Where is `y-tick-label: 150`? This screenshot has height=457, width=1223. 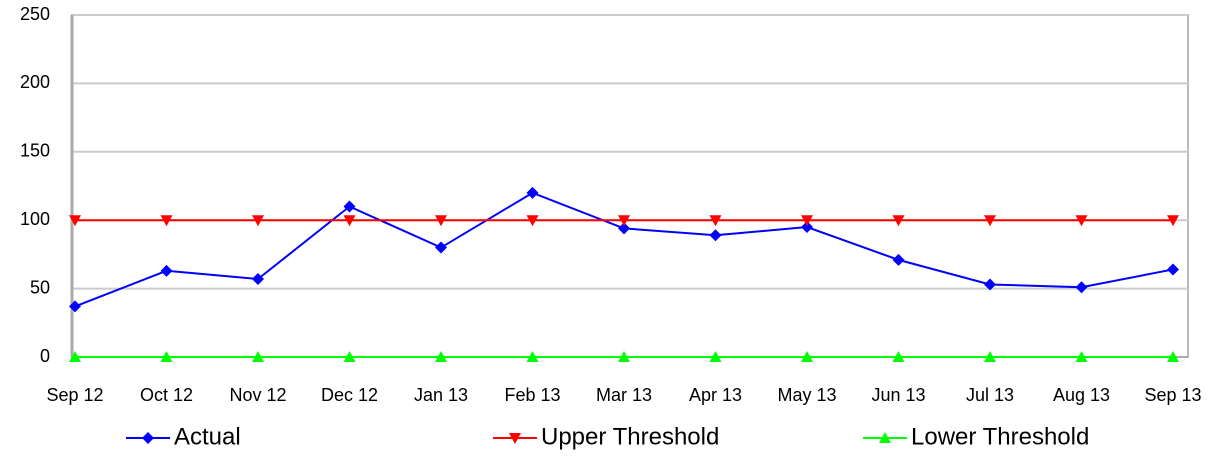
y-tick-label: 150 is located at coordinates (35, 151).